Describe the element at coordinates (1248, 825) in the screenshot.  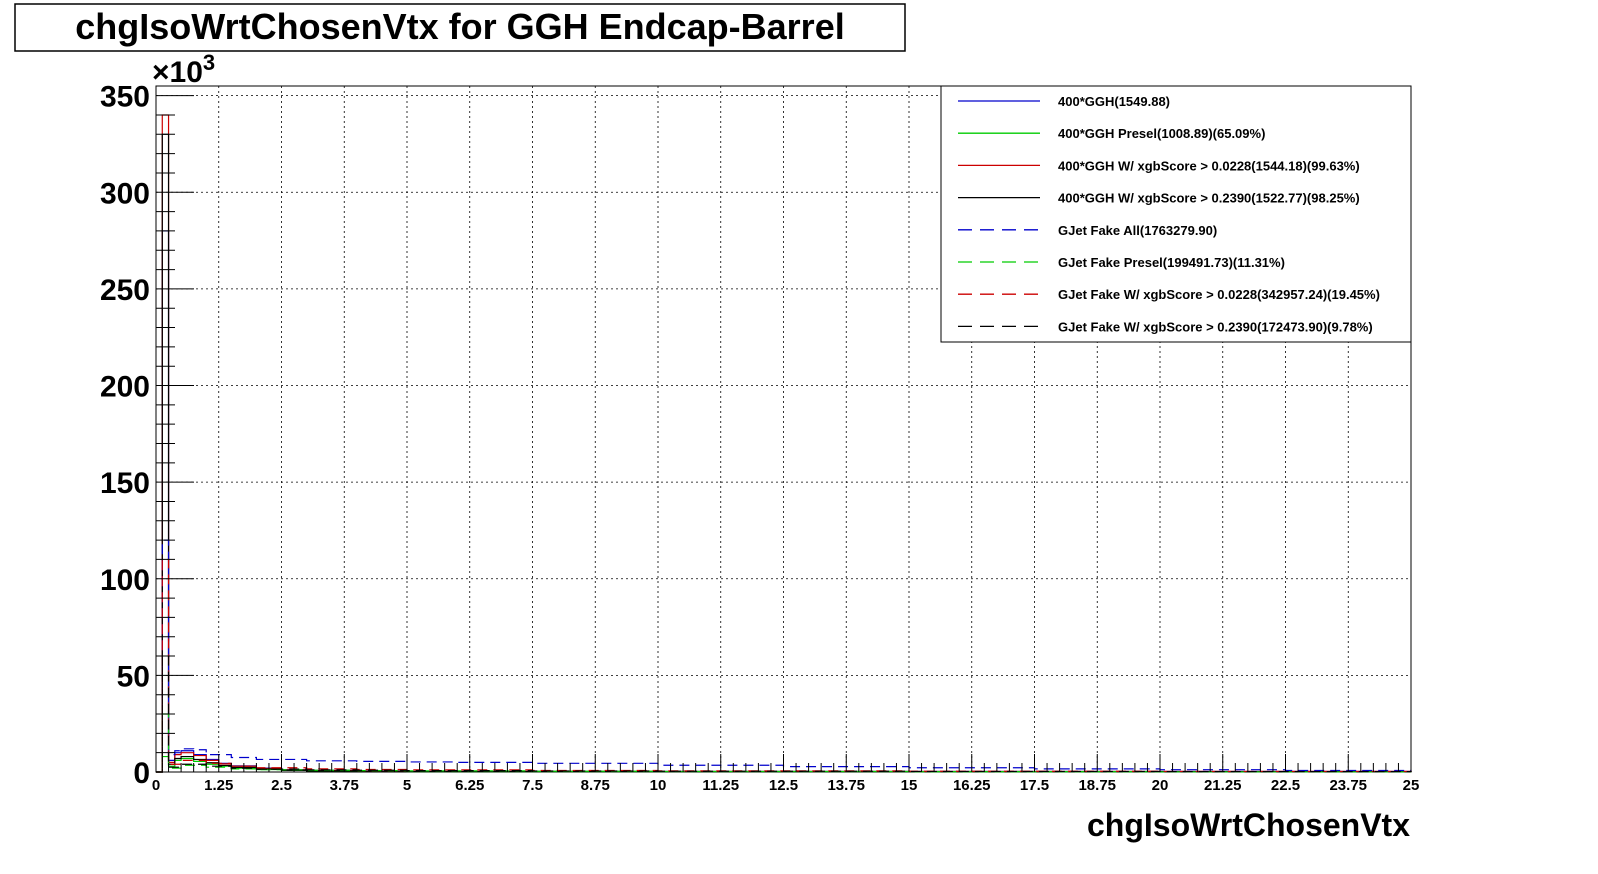
I see `x-axis-label: chgIsoWrtChosenVtx` at that location.